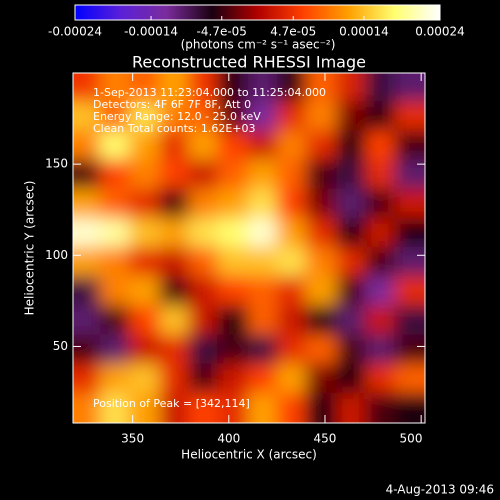 Image resolution: width=500 pixels, height=500 pixels. I want to click on colorbar, so click(257, 12).